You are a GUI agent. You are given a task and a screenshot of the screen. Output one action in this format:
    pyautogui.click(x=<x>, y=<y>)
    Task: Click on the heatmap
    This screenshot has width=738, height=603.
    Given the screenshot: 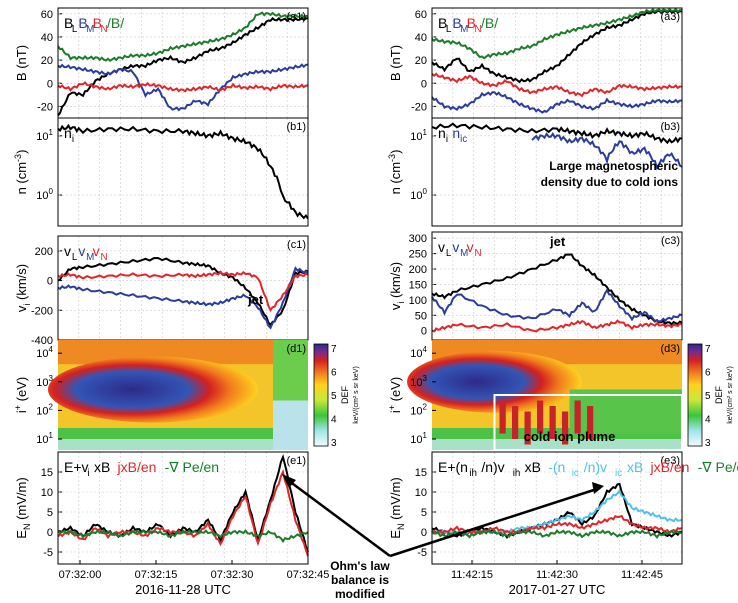 What is the action you would take?
    pyautogui.click(x=545, y=395)
    